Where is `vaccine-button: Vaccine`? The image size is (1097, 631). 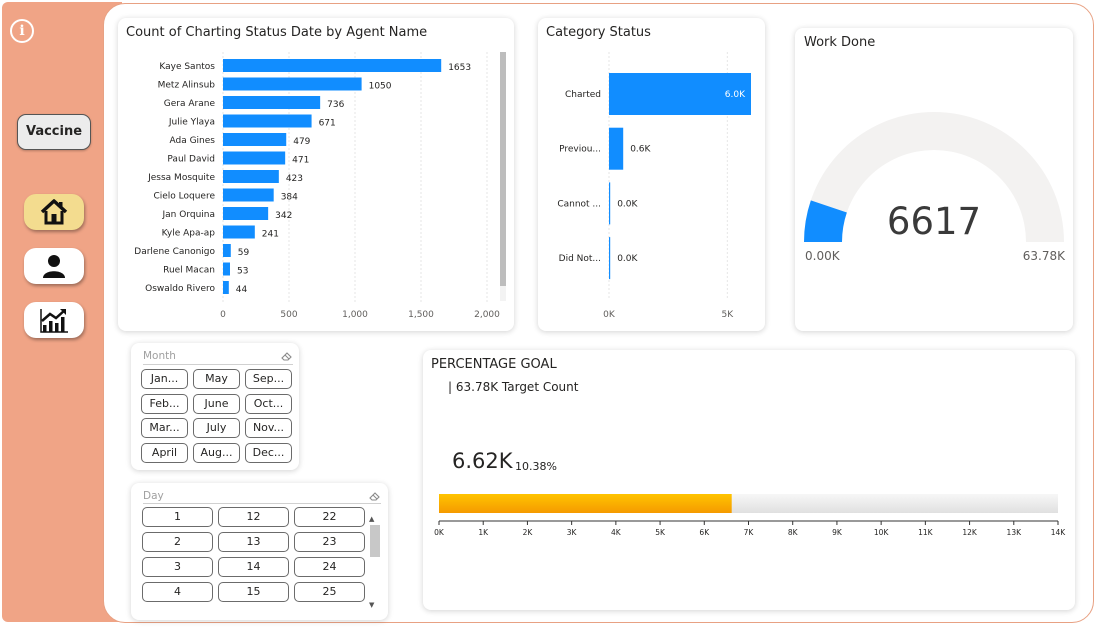 vaccine-button: Vaccine is located at coordinates (54, 132).